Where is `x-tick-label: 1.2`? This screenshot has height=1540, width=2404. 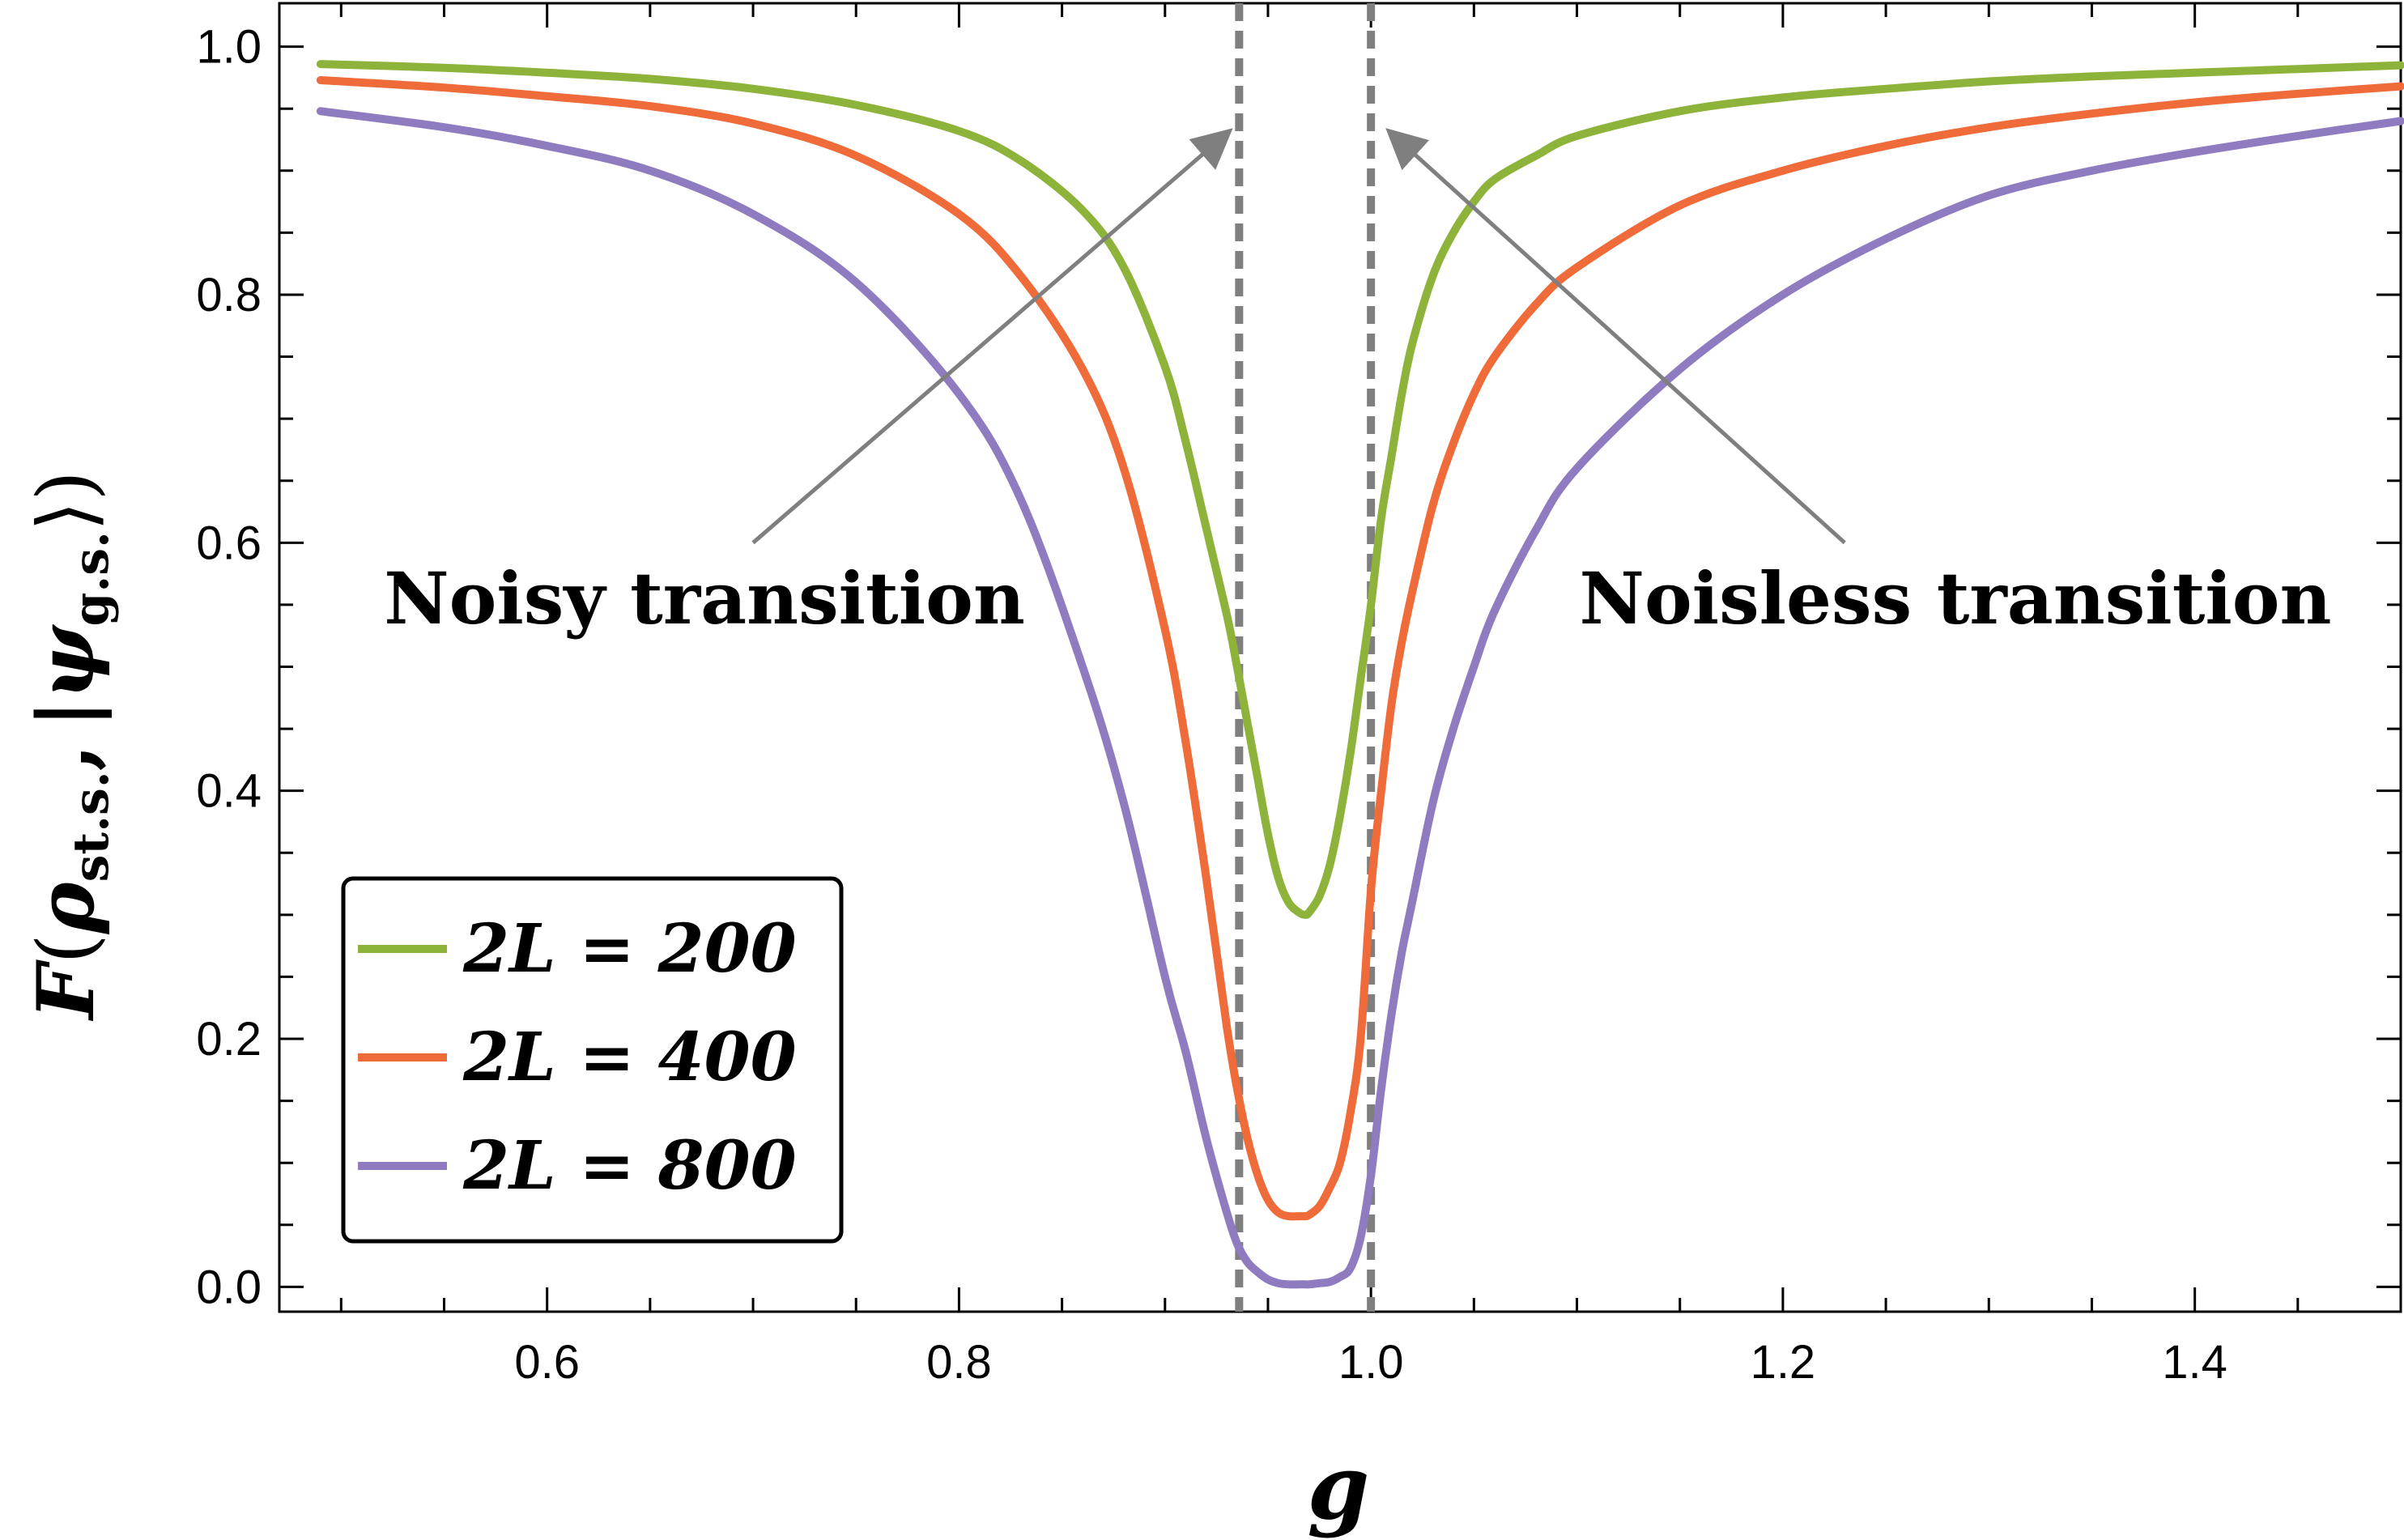 x-tick-label: 1.2 is located at coordinates (1783, 1362).